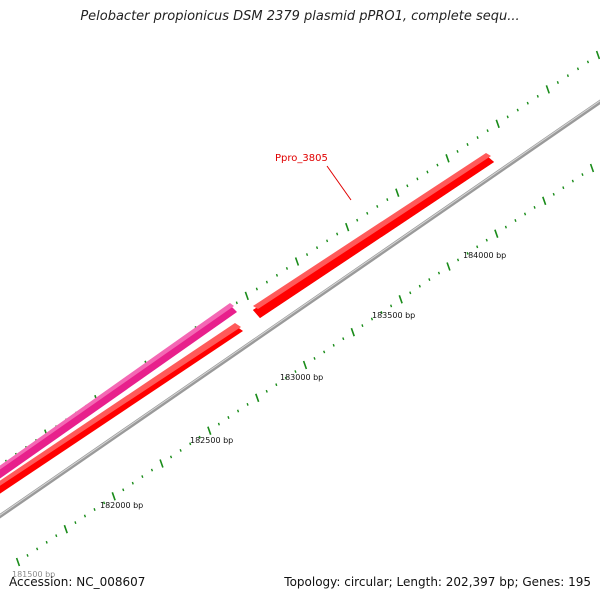 Image resolution: width=600 pixels, height=600 pixels. Describe the element at coordinates (77, 582) in the screenshot. I see `accession-text: Accession: NC_008607` at that location.